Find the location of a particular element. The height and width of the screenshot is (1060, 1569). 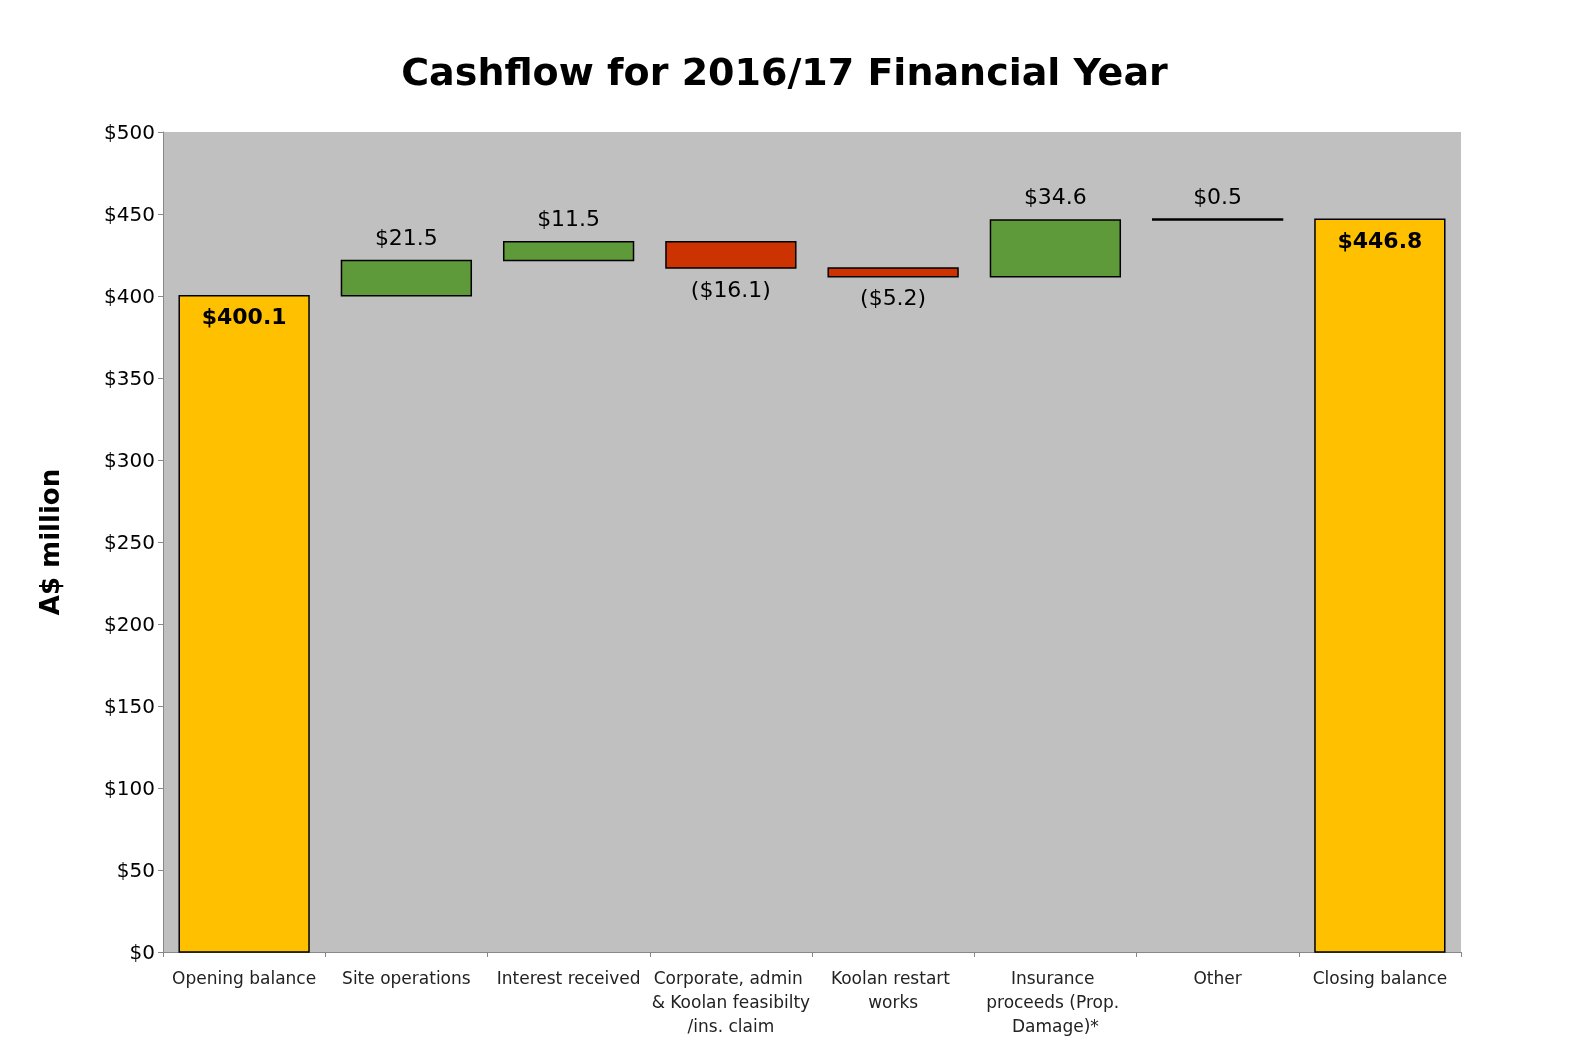

y-tick-label: $100 is located at coordinates (129, 788).